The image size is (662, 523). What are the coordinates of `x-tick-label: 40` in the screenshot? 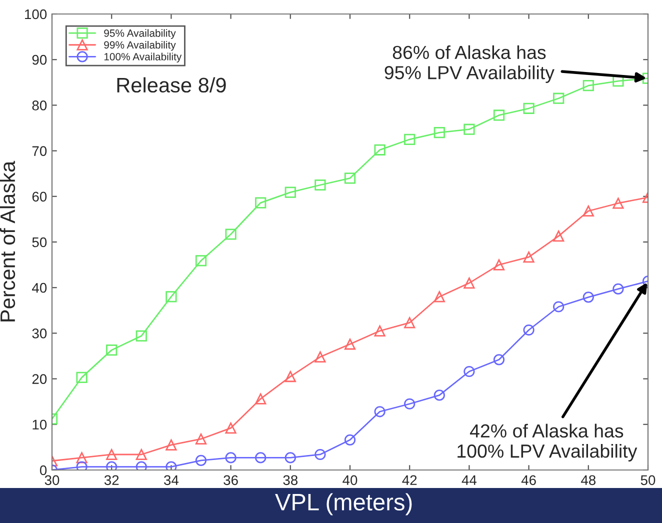 It's located at (350, 480).